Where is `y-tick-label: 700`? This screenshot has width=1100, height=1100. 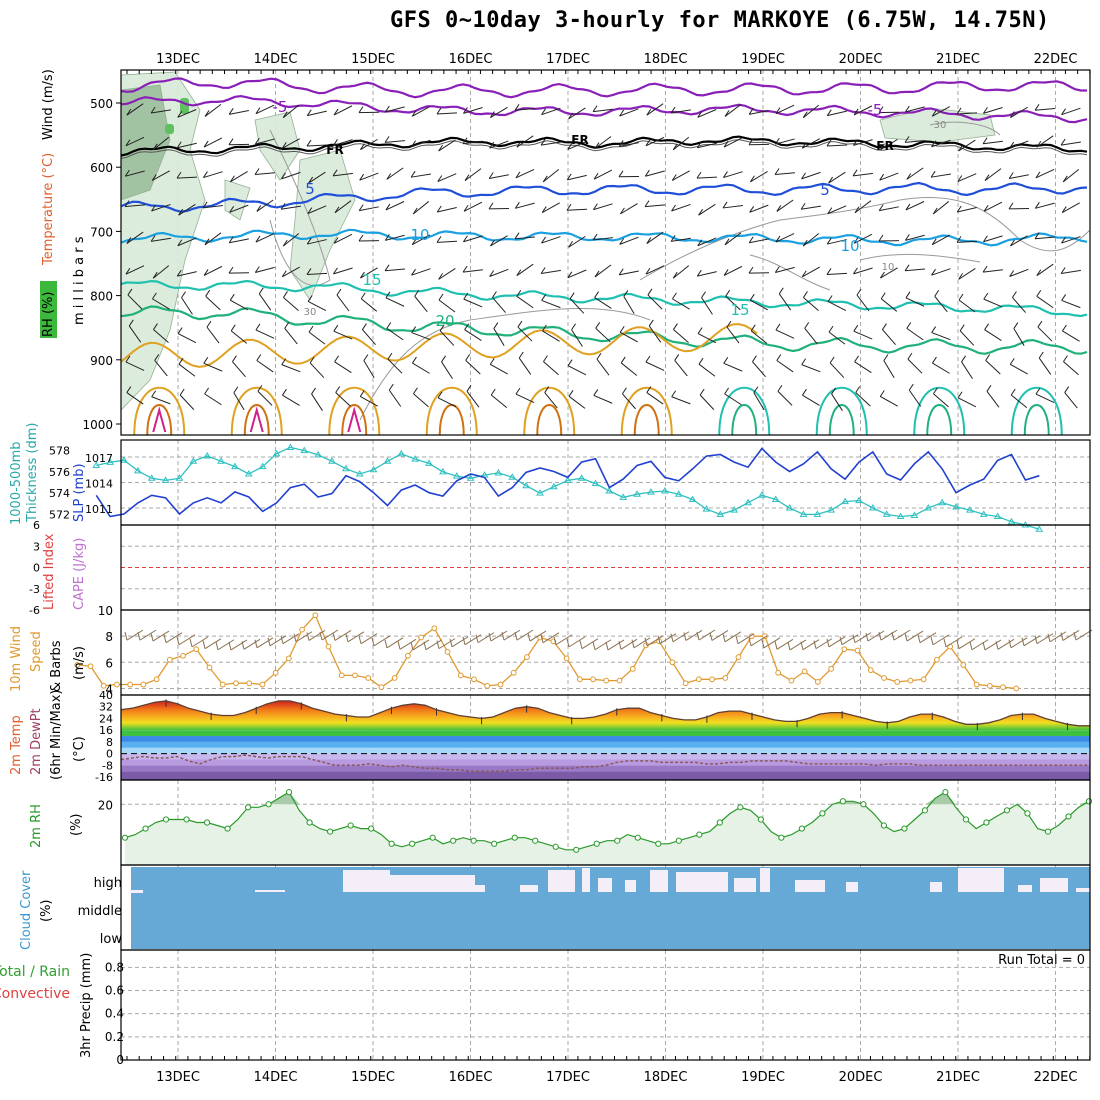
y-tick-label: 700 is located at coordinates (101, 232).